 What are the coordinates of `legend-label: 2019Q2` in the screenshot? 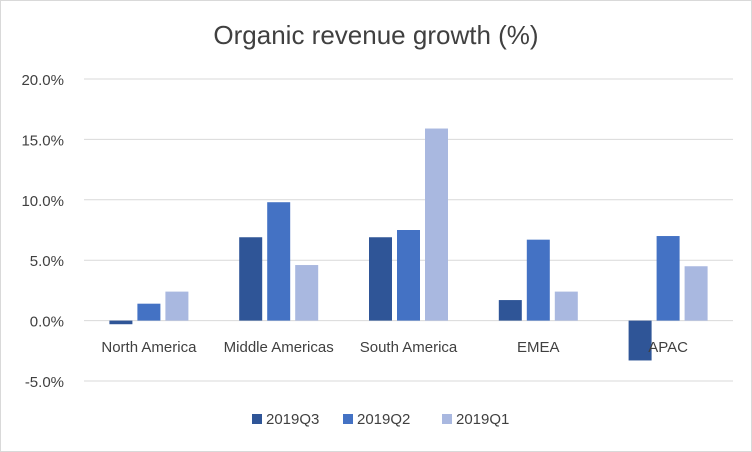 It's located at (383, 419).